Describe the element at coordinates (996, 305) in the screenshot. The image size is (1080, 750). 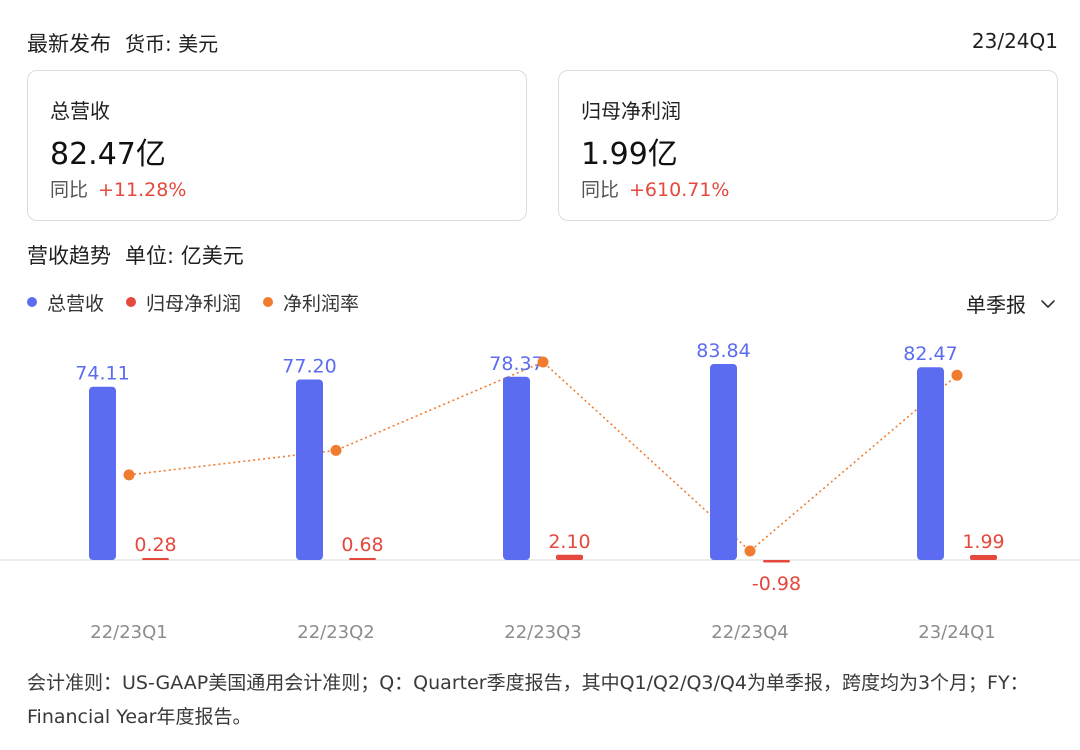
I see `period-select-label: 单季报` at that location.